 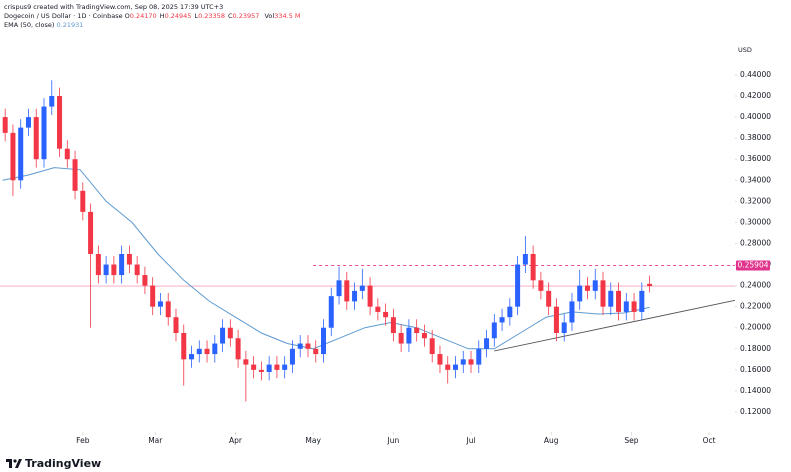 What do you see at coordinates (162, 16) in the screenshot?
I see `ohlc-label: H` at bounding box center [162, 16].